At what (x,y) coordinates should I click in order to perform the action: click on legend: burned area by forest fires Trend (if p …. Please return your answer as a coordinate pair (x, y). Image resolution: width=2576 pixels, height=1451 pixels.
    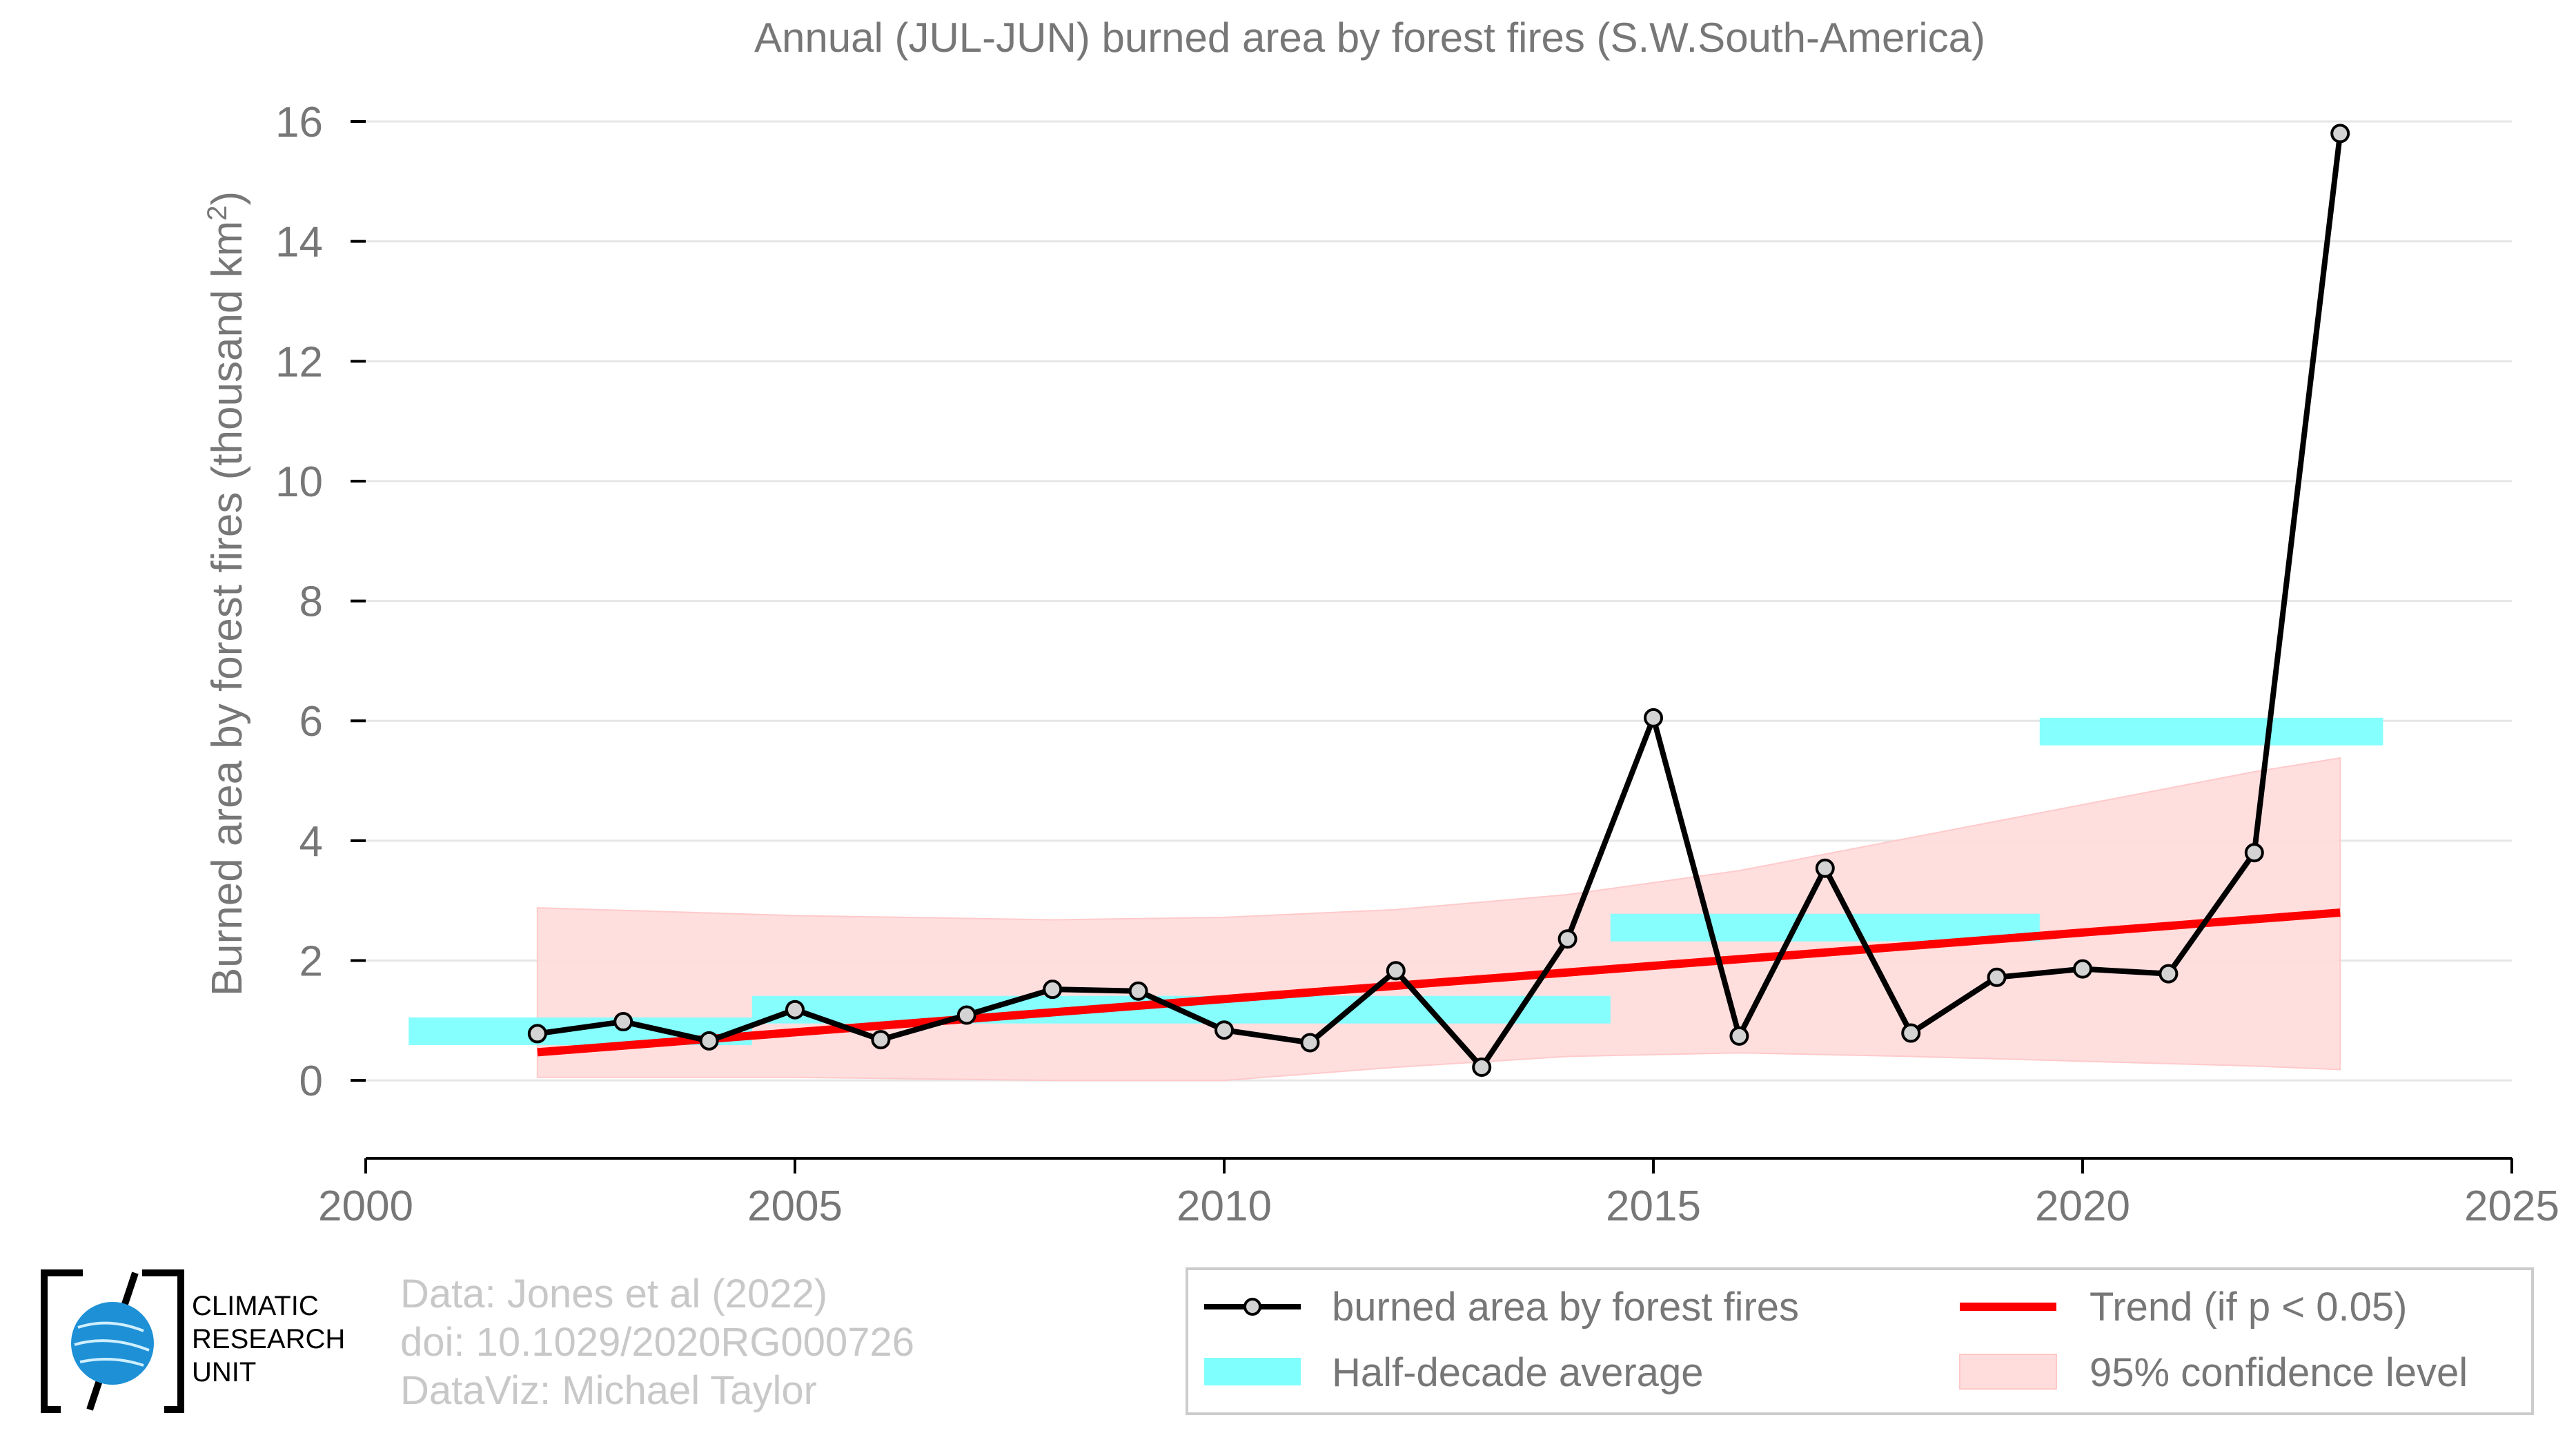
    Looking at the image, I should click on (1860, 1341).